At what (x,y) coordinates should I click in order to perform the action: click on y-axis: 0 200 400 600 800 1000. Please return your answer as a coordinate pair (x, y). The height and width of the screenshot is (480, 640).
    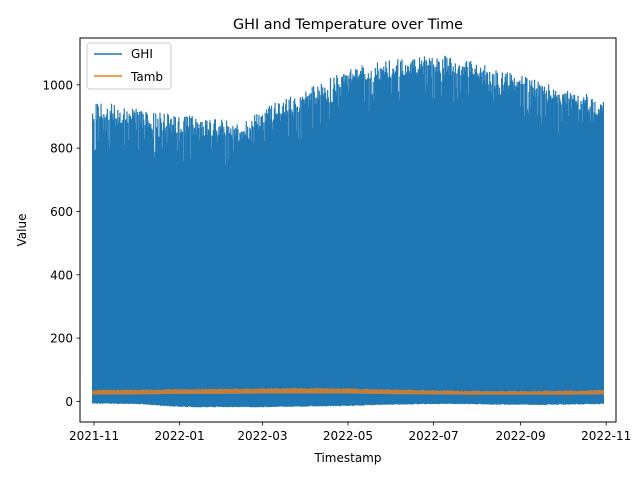
    Looking at the image, I should click on (61, 243).